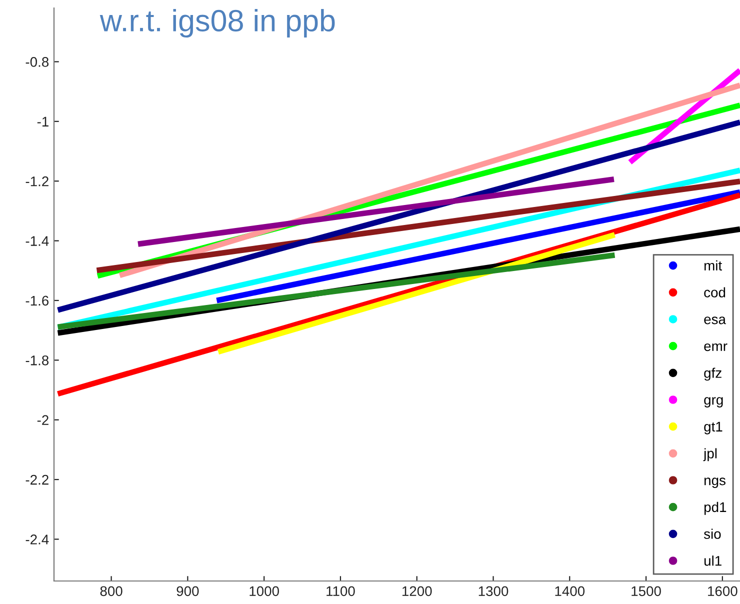  Describe the element at coordinates (37, 241) in the screenshot. I see `y-tick-label: -1.4` at that location.